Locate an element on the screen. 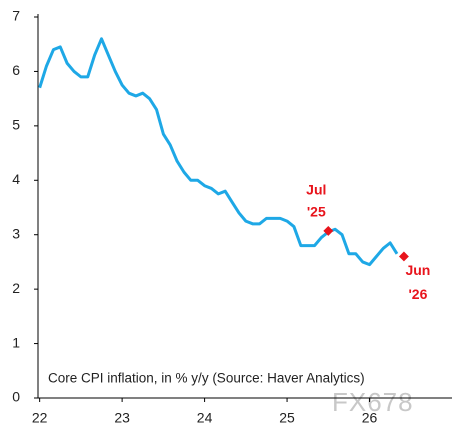 The height and width of the screenshot is (437, 460). x-tick-label: 25 is located at coordinates (287, 418).